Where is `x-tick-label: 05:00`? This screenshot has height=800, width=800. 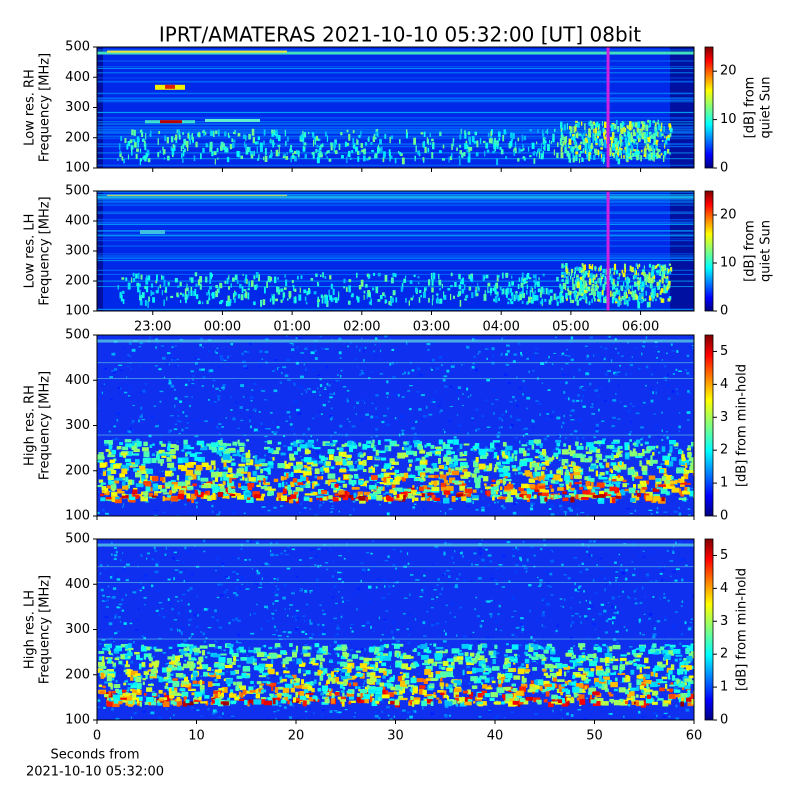 x-tick-label: 05:00 is located at coordinates (570, 327).